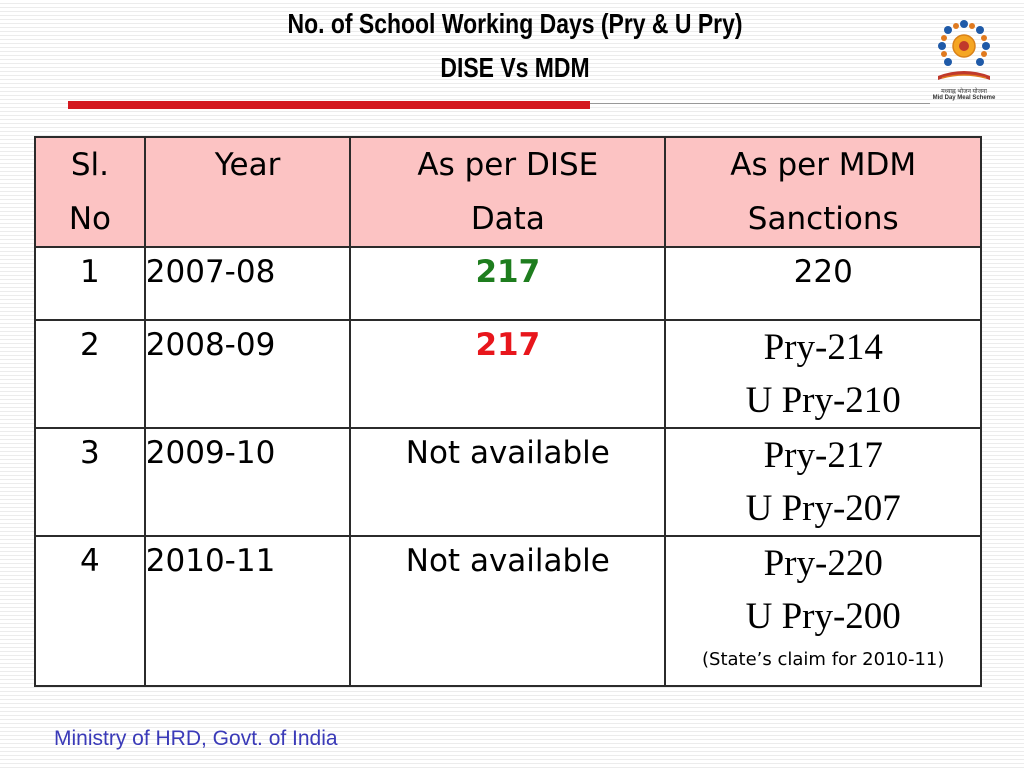 The height and width of the screenshot is (768, 1024). Describe the element at coordinates (247, 482) in the screenshot. I see `cell-year: 2009-10` at that location.